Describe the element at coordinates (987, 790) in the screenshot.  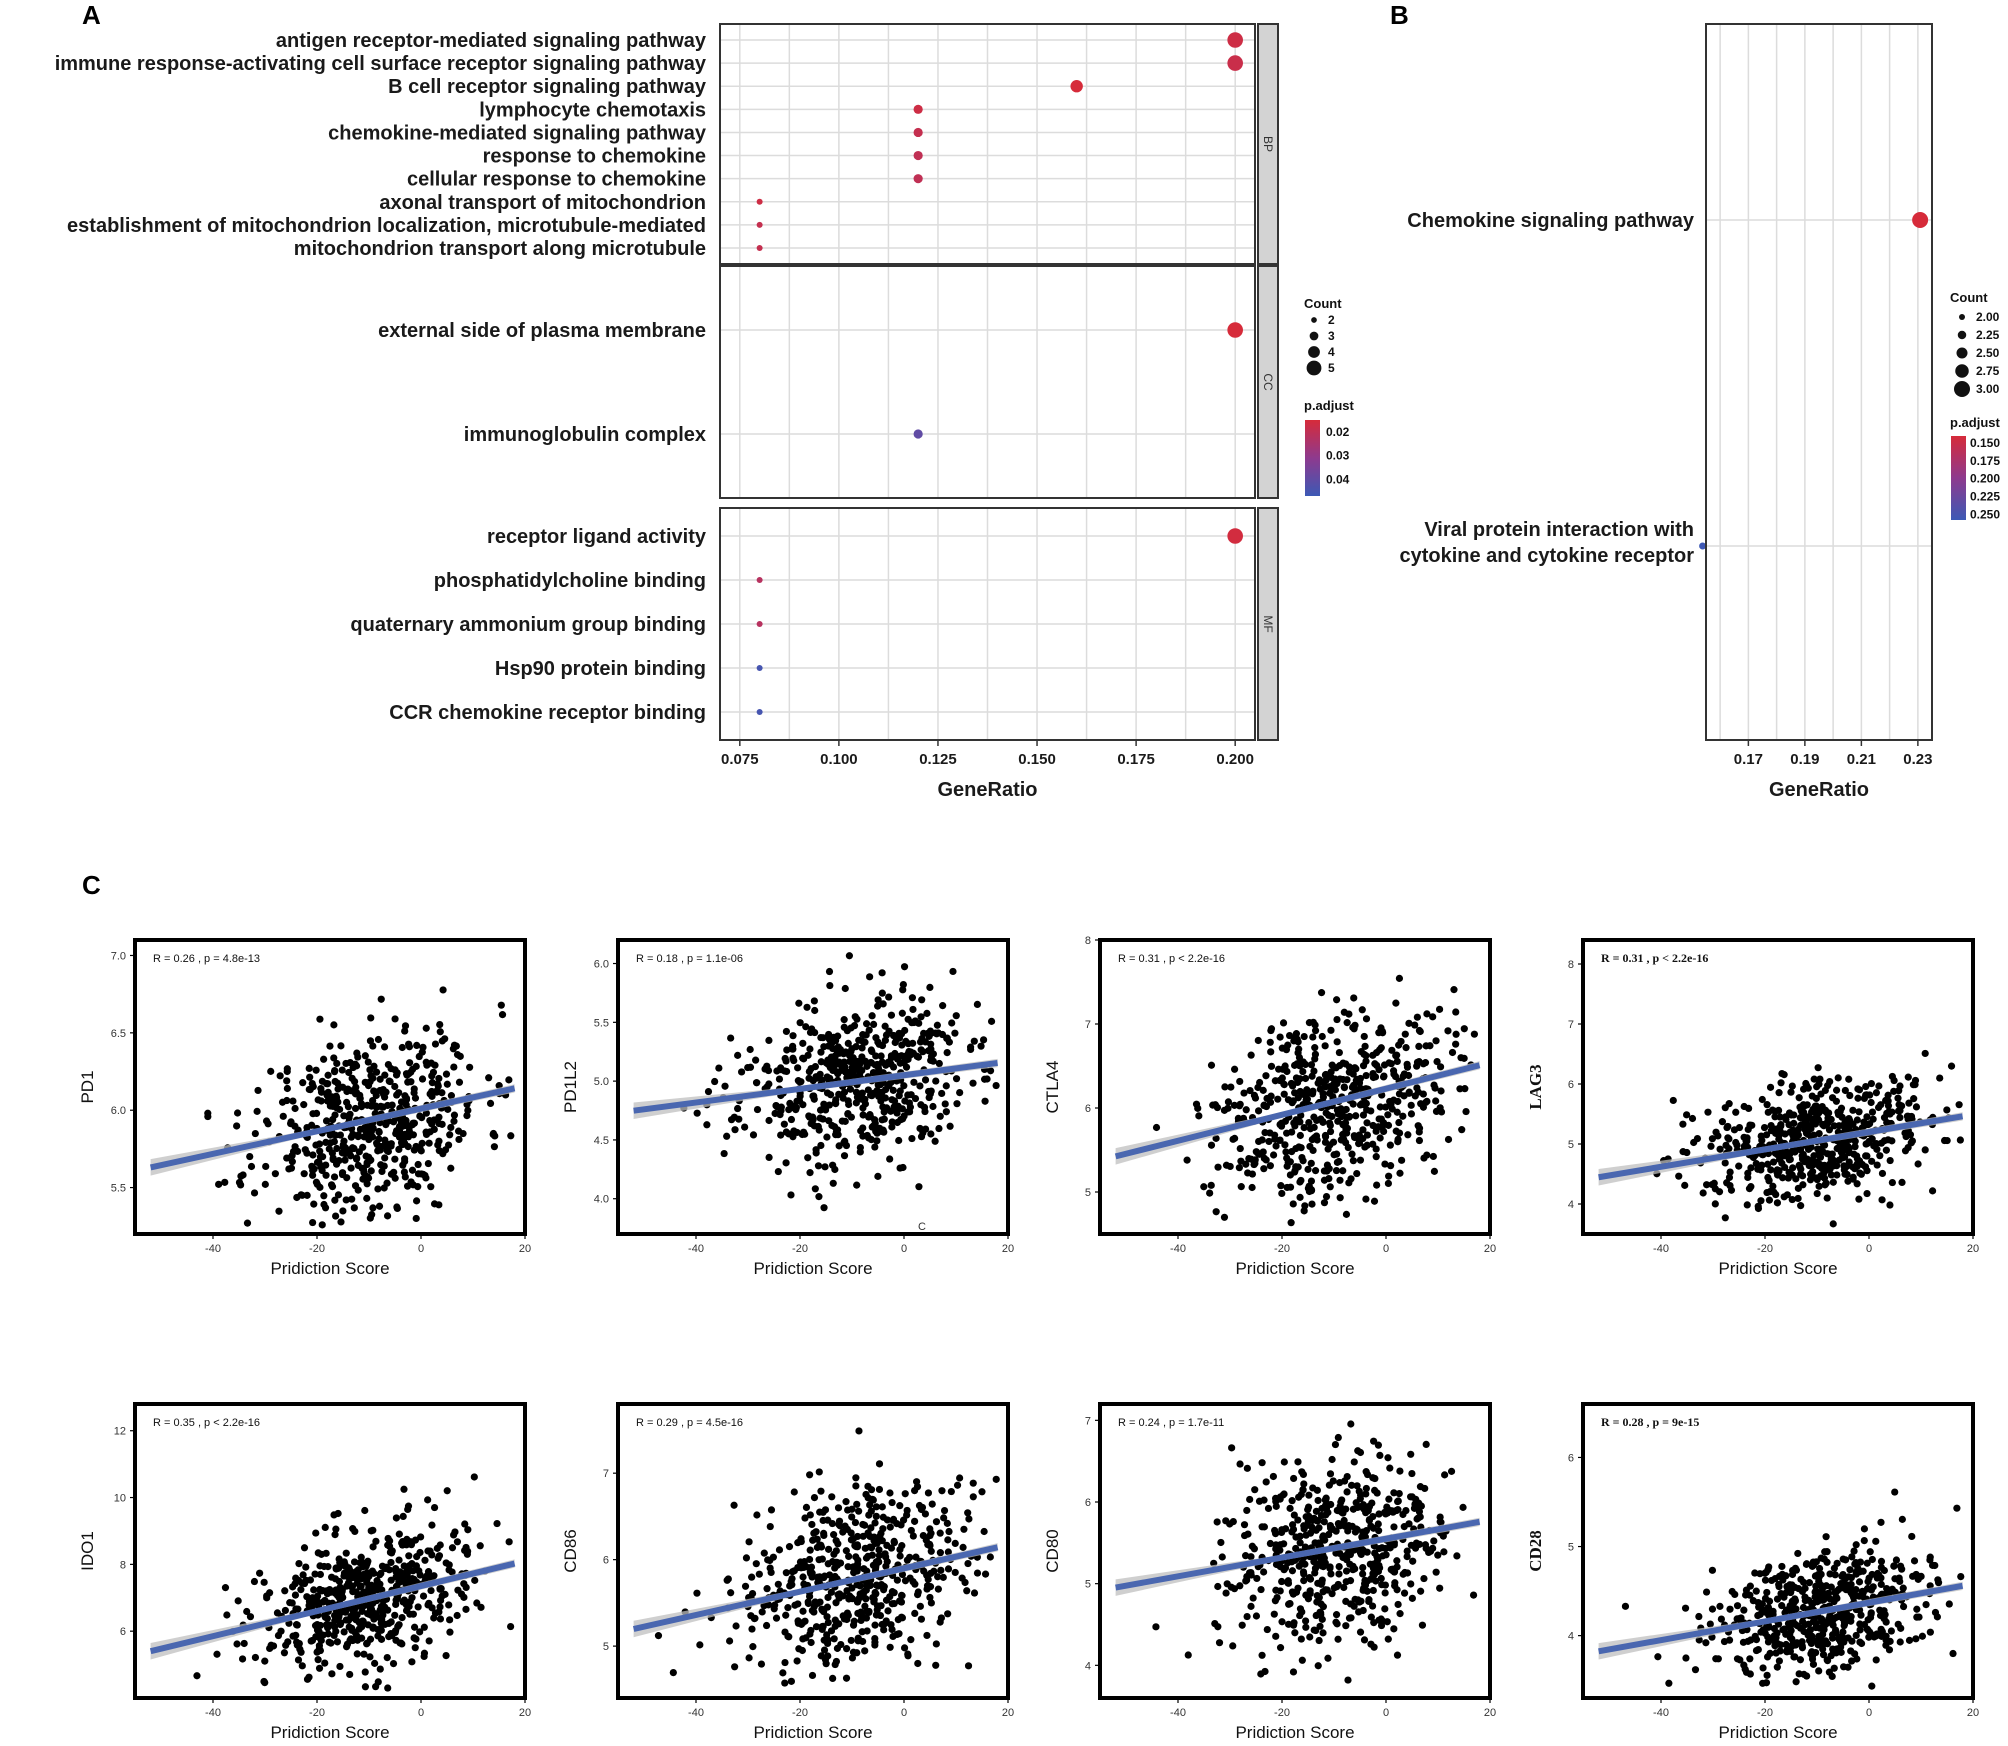
I see `x-axis-title: GeneRatio` at that location.